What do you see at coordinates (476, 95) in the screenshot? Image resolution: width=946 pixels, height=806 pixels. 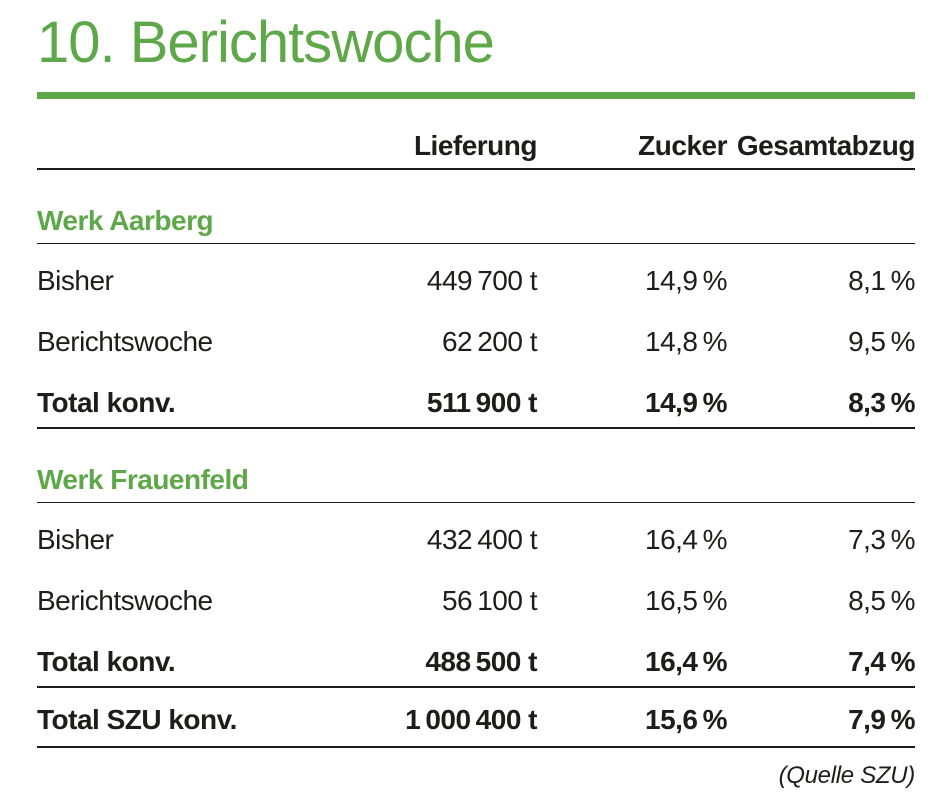 I see `title-underline-bar` at bounding box center [476, 95].